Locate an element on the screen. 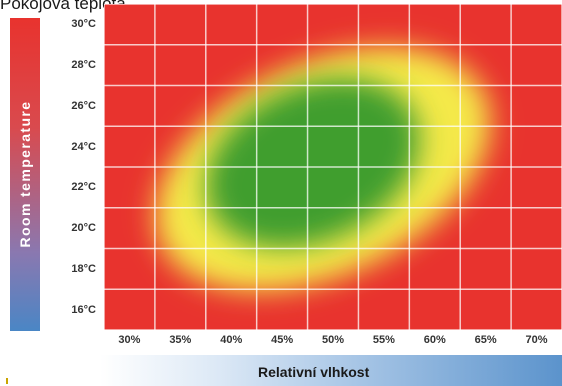 This screenshot has width=562, height=386. y-tick-label: 24°C is located at coordinates (83, 146).